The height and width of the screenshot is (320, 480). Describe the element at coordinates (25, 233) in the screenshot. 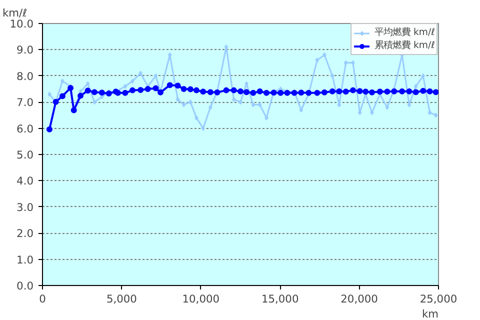

I see `y-tick-label: 2.0` at that location.